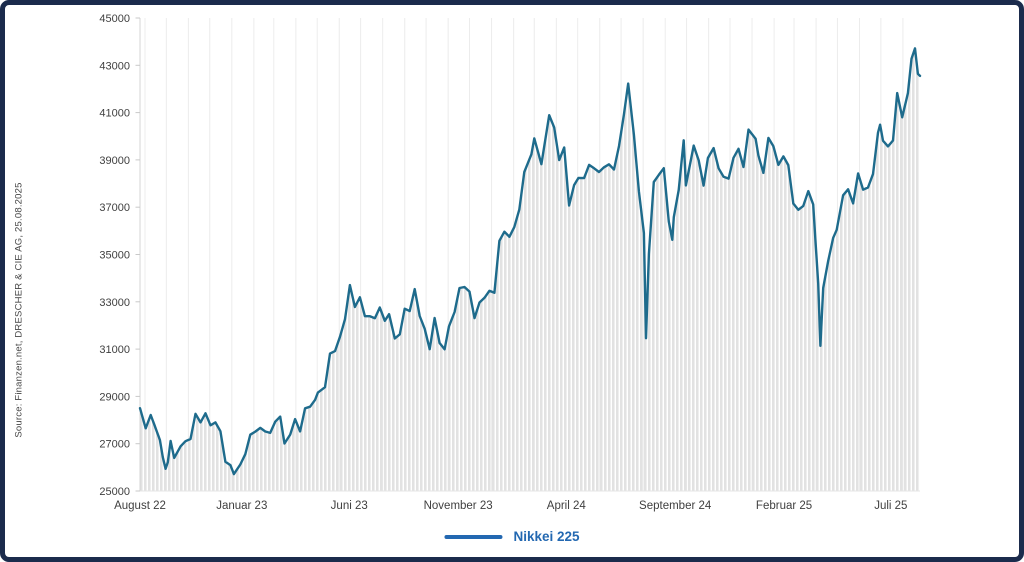 This screenshot has width=1024, height=562. Describe the element at coordinates (349, 506) in the screenshot. I see `svg-text: Juni 23` at that location.